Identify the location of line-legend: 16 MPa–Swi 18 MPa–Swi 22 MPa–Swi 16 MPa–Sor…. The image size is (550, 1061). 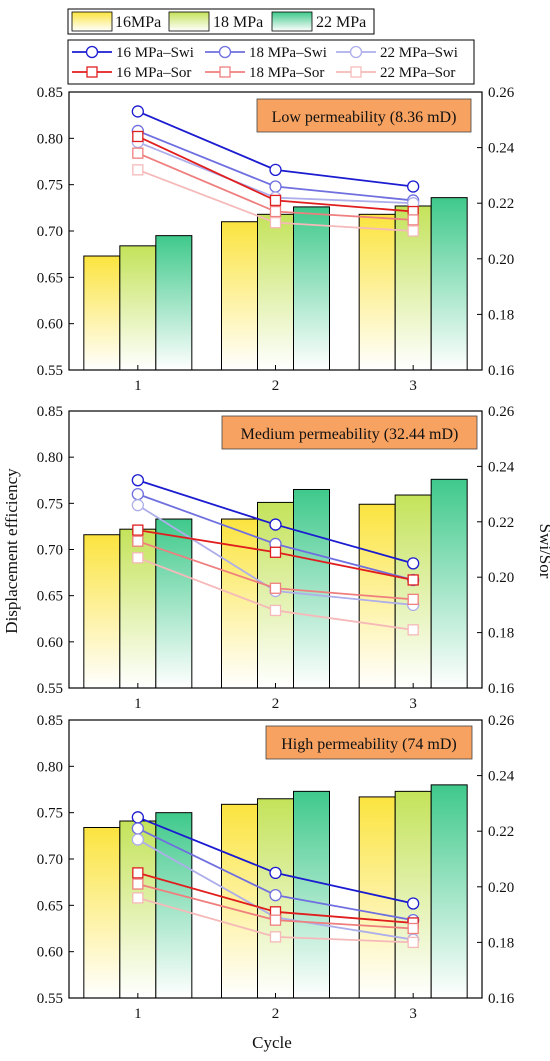
(271, 62).